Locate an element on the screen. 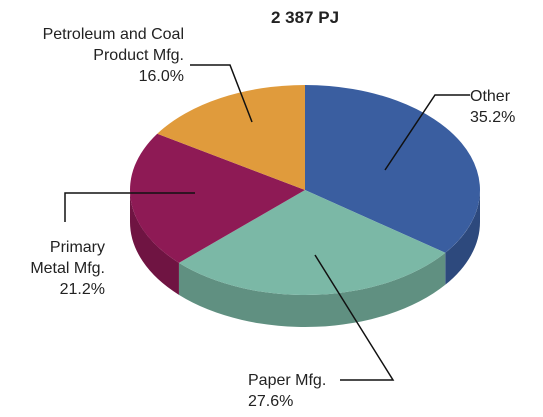 The width and height of the screenshot is (543, 417). label-category: Petroleum and Coal Product Mfg. is located at coordinates (113, 45).